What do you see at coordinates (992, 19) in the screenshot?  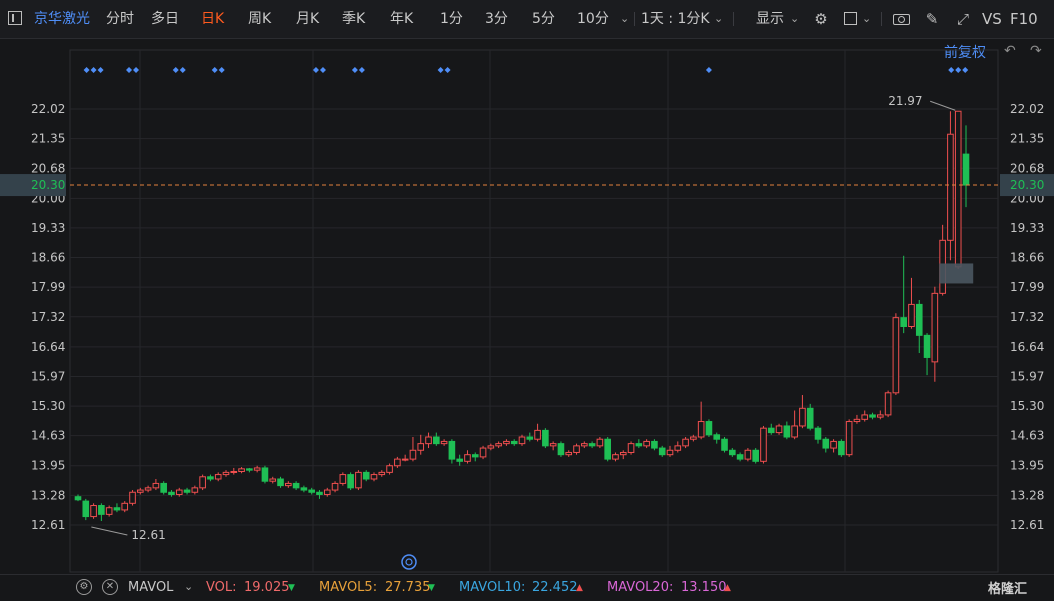 I see `vs-button: VS` at bounding box center [992, 19].